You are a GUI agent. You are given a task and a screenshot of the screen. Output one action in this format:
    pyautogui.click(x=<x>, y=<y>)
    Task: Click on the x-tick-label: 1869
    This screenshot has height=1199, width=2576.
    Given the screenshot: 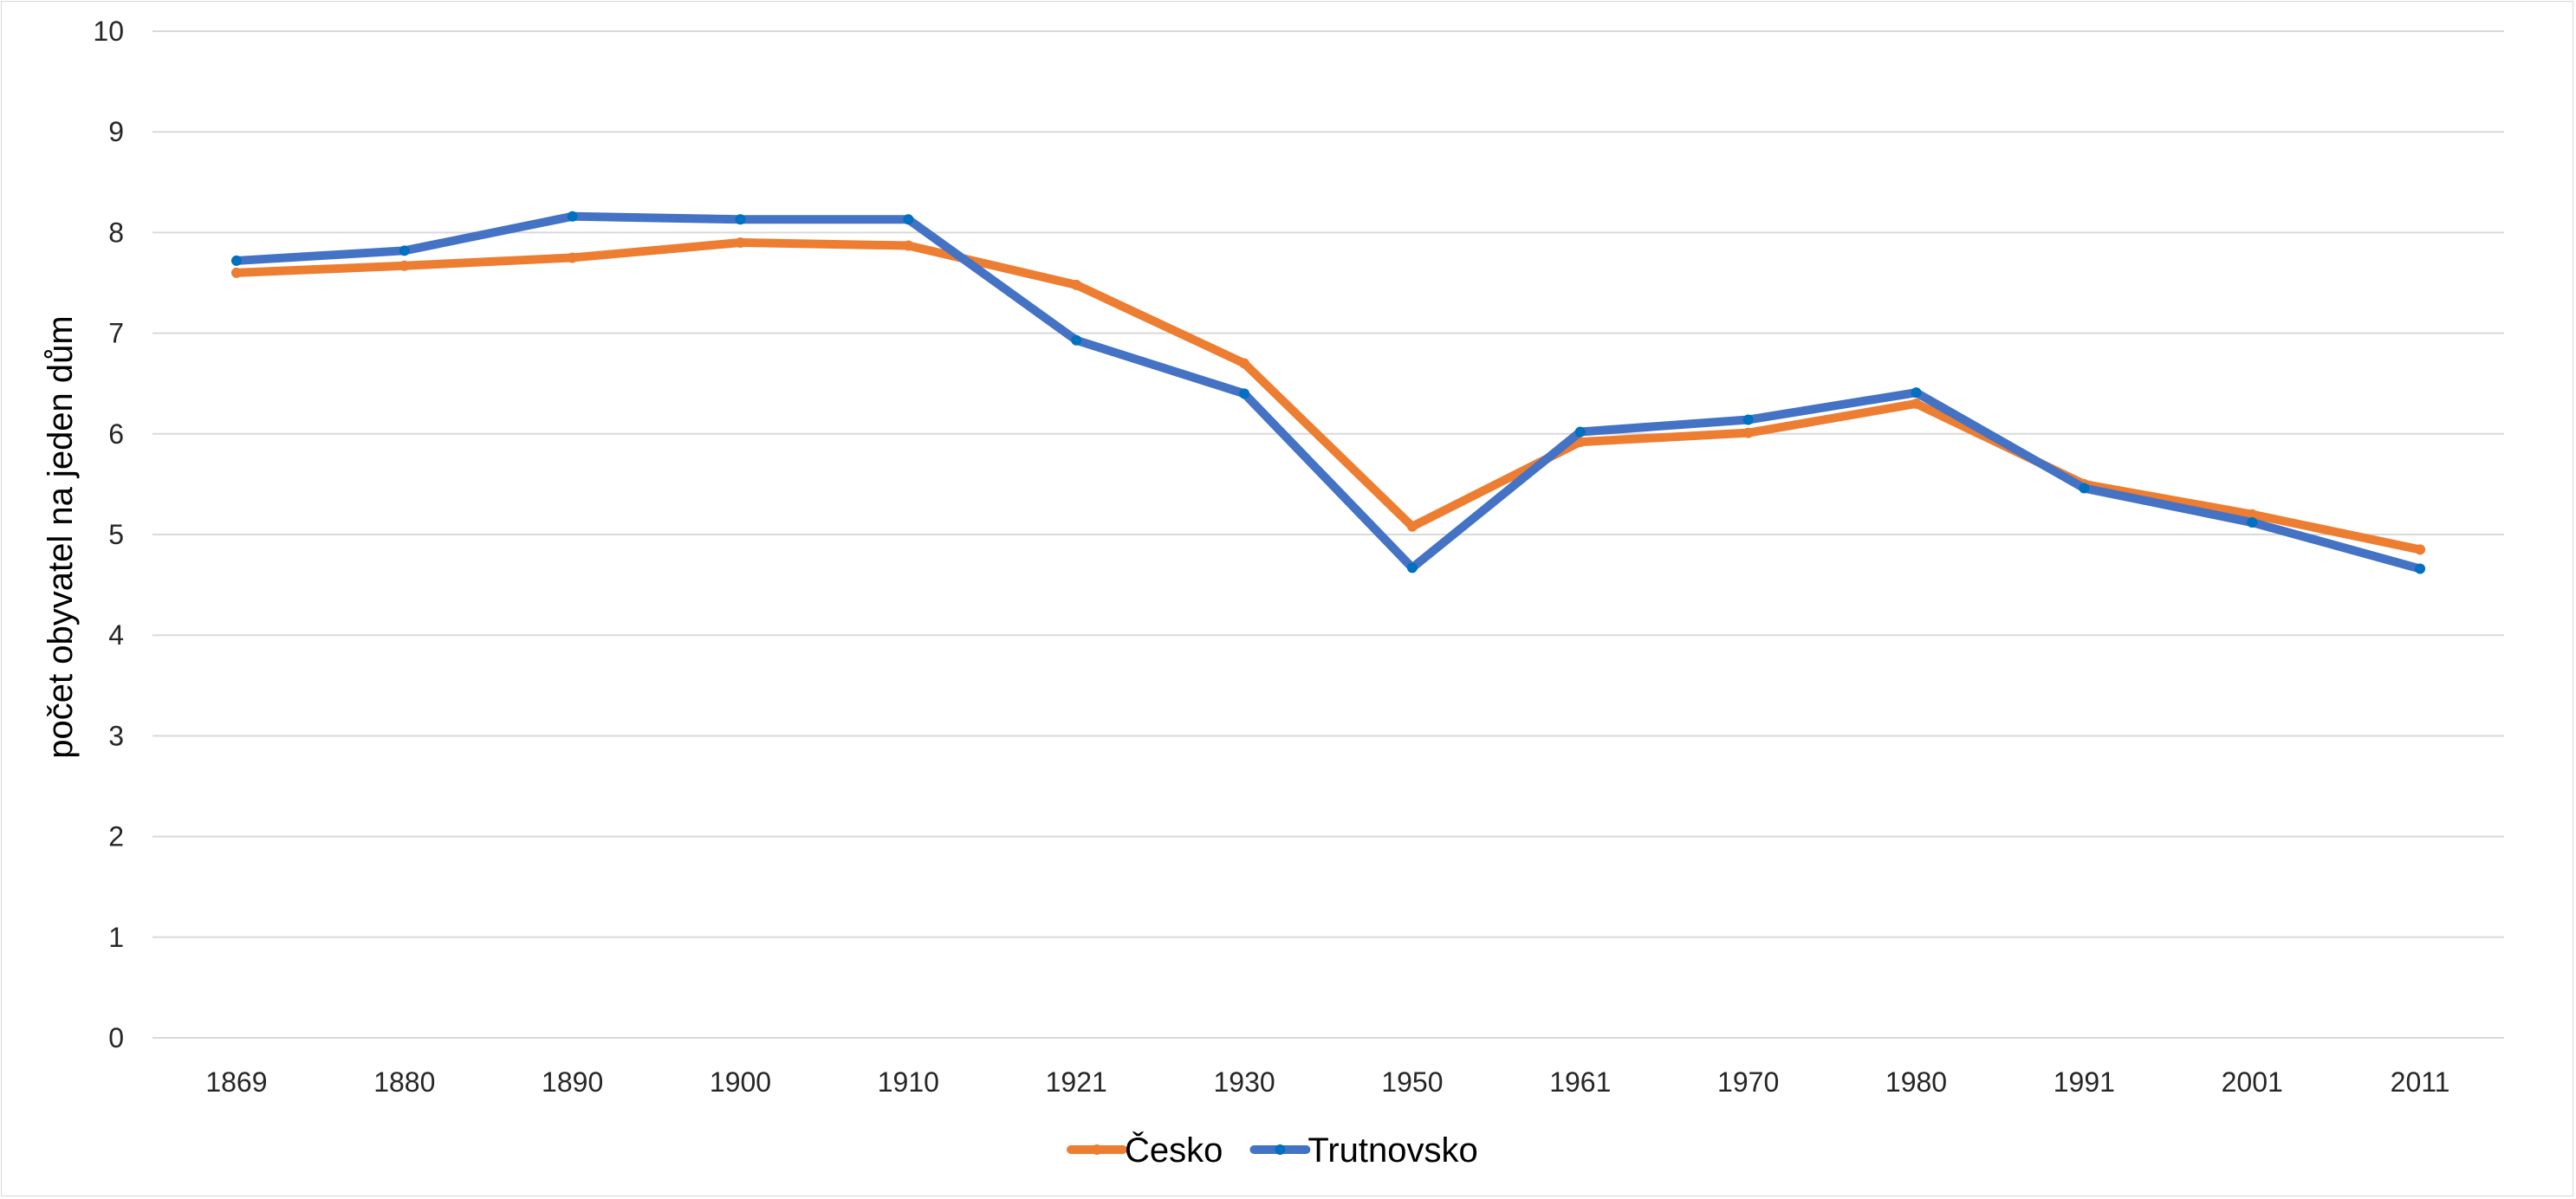 What is the action you would take?
    pyautogui.click(x=236, y=1082)
    